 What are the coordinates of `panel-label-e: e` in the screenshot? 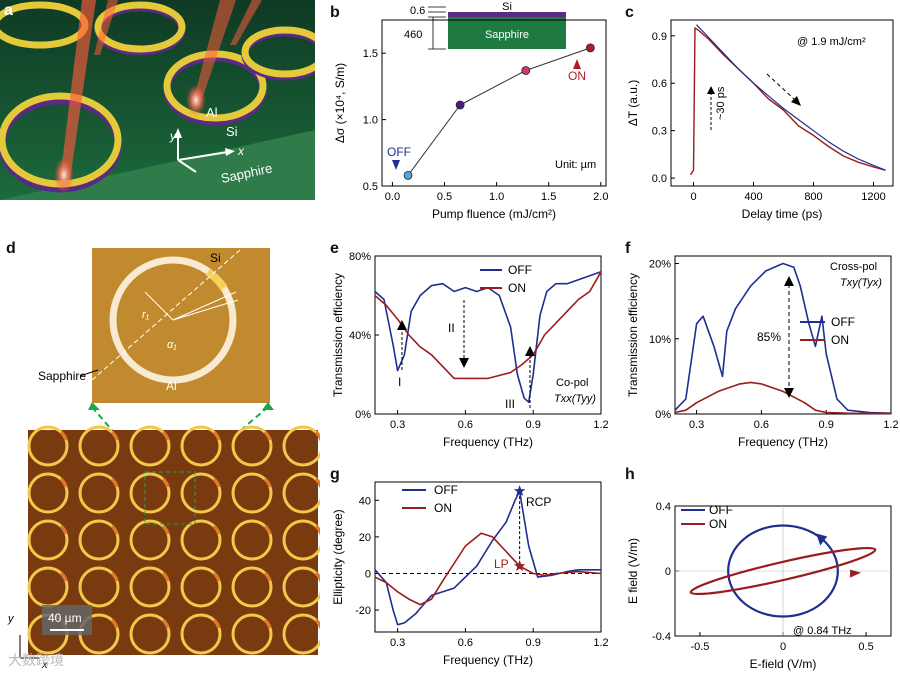 It's located at (334, 248).